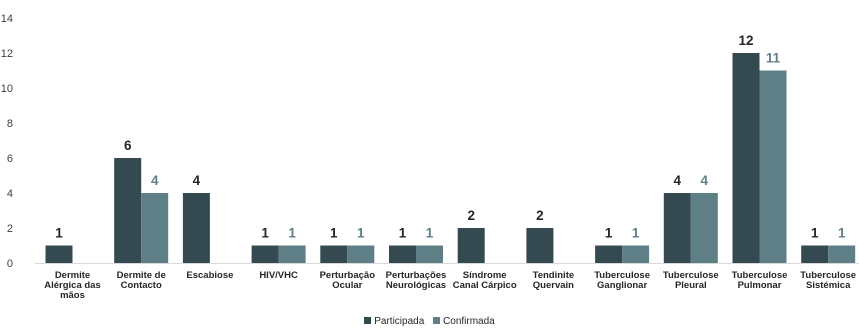 This screenshot has height=331, width=859. Describe the element at coordinates (554, 275) in the screenshot. I see `x-tick-label-line: Tendinite` at that location.